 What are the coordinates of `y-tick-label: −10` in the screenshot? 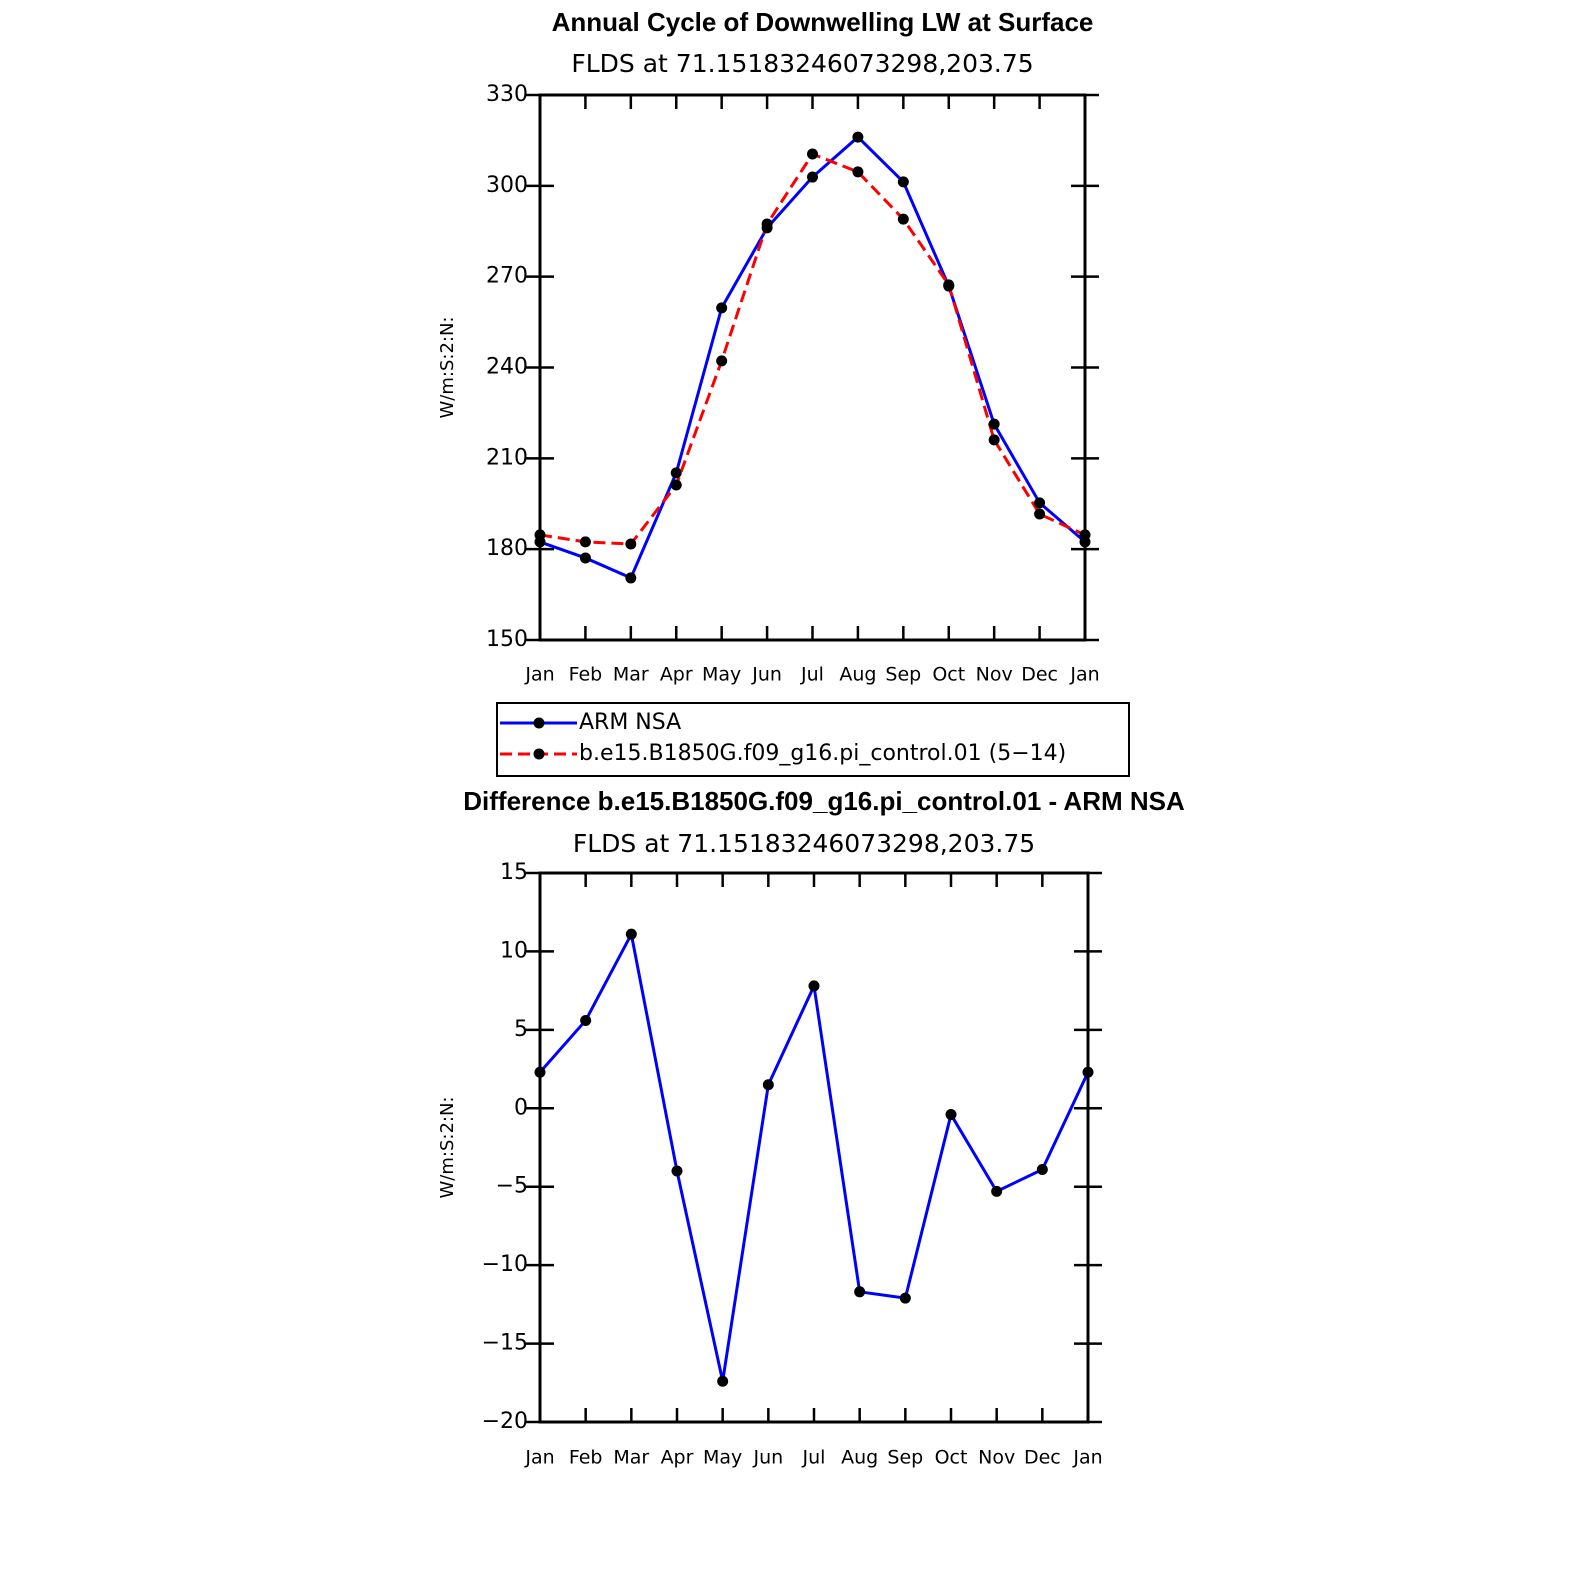 It's located at (505, 1264).